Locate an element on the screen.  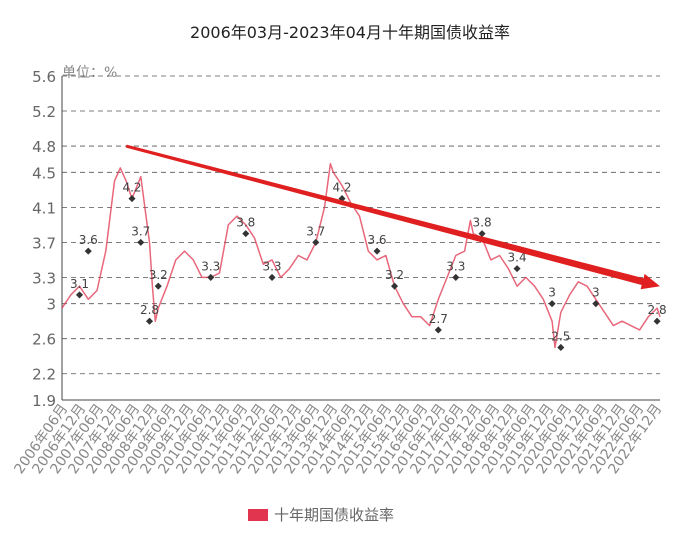
y-tick-label: 4.1 is located at coordinates (44, 208).